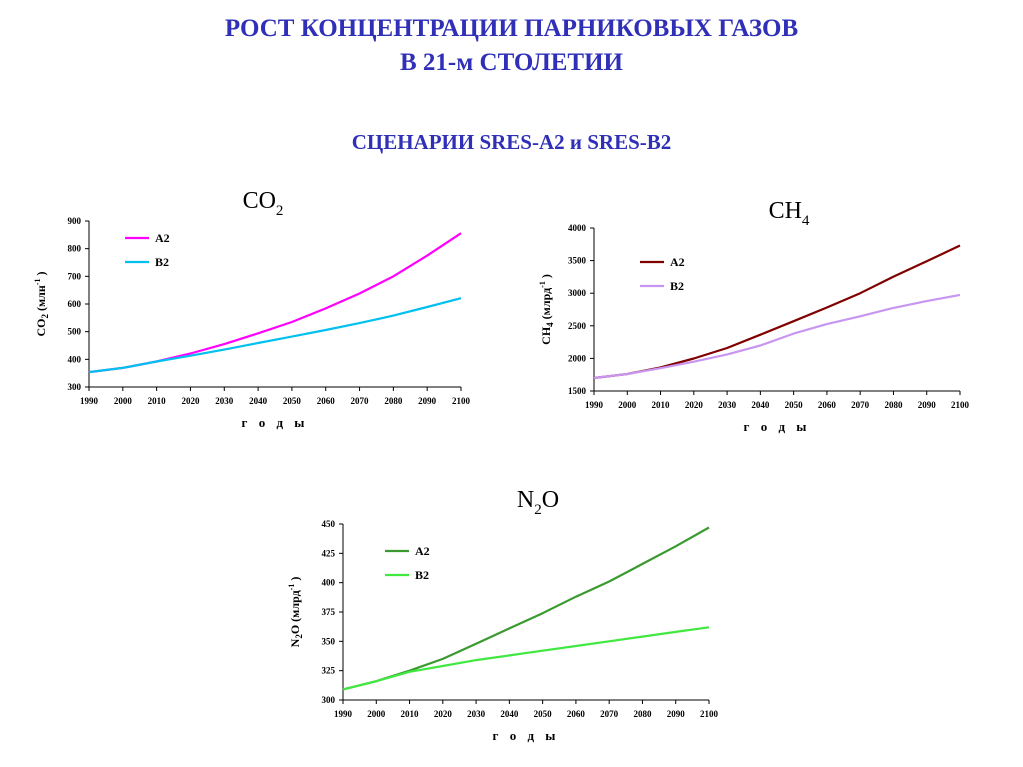 The height and width of the screenshot is (767, 1023). What do you see at coordinates (760, 405) in the screenshot?
I see `ch4-x-tick-label: 2040` at bounding box center [760, 405].